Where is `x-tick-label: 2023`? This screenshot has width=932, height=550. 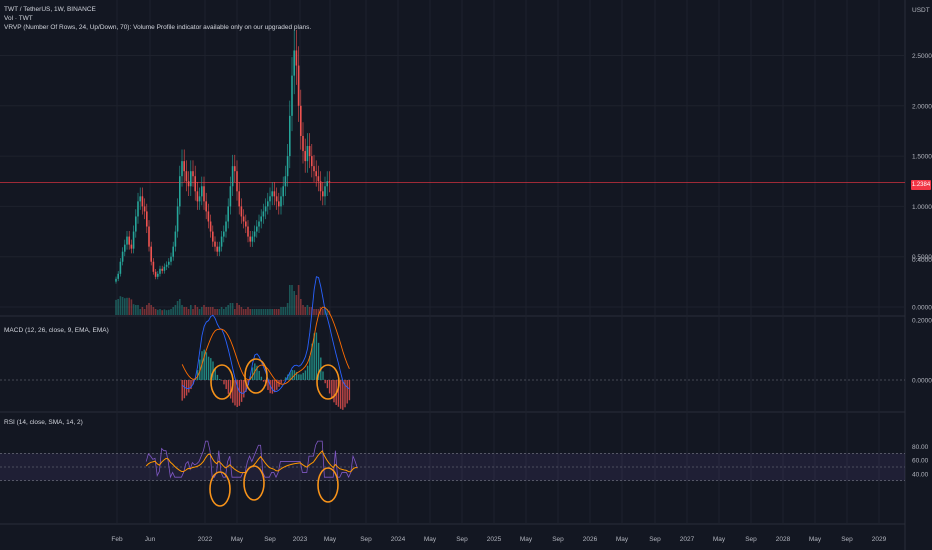
x-tick-label: 2023 is located at coordinates (300, 539).